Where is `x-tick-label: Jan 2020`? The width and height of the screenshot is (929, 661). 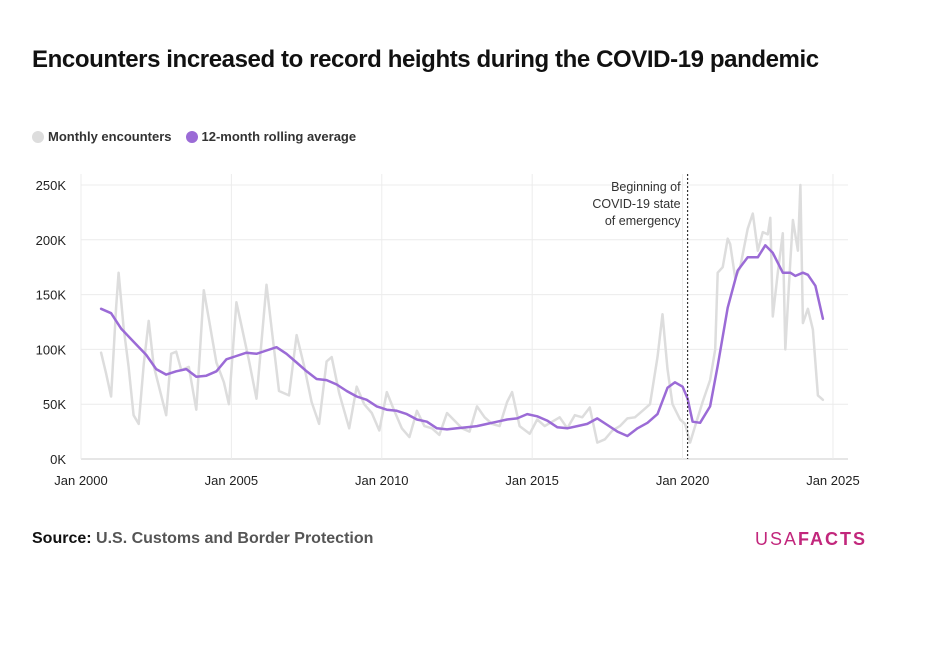 x-tick-label: Jan 2020 is located at coordinates (683, 480).